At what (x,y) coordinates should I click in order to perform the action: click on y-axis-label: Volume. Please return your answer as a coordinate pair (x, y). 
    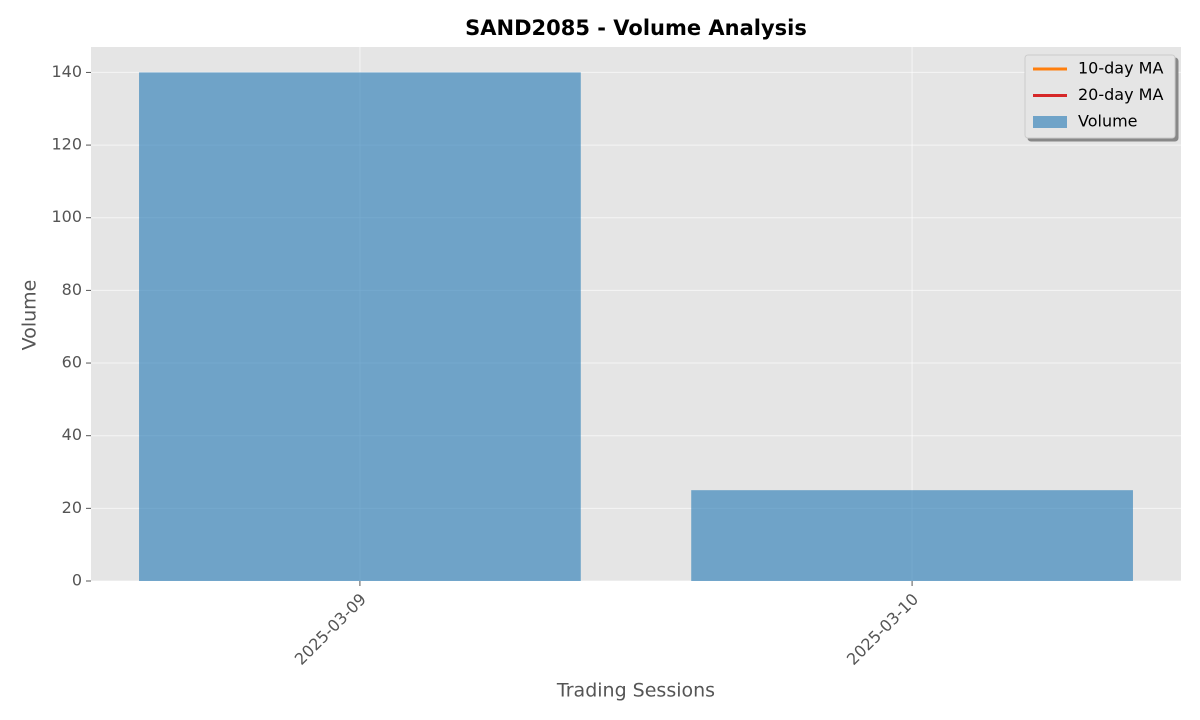
    Looking at the image, I should click on (30, 315).